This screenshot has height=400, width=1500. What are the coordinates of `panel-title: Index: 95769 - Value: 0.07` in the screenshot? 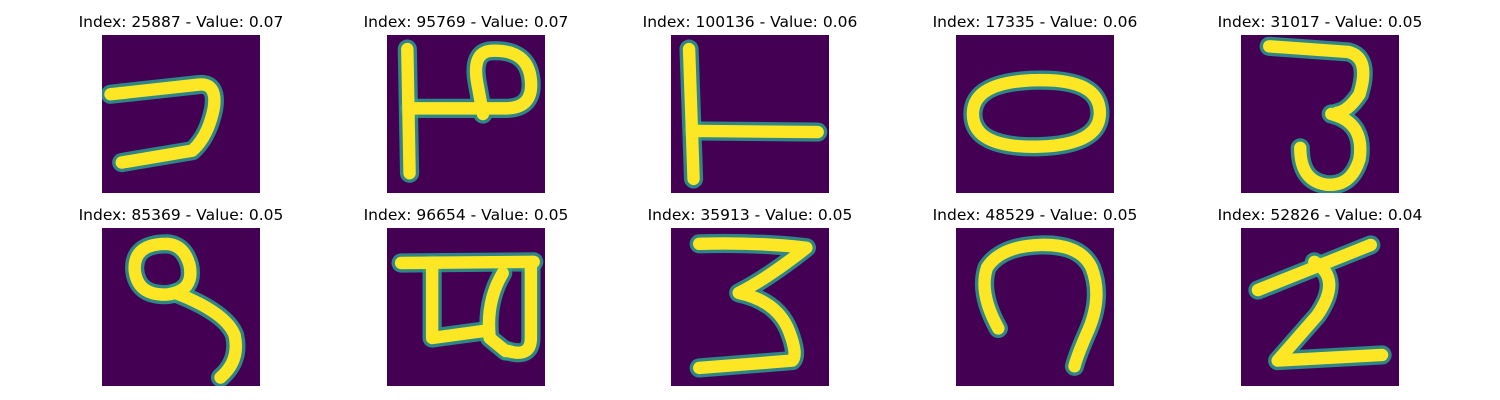 It's located at (466, 22).